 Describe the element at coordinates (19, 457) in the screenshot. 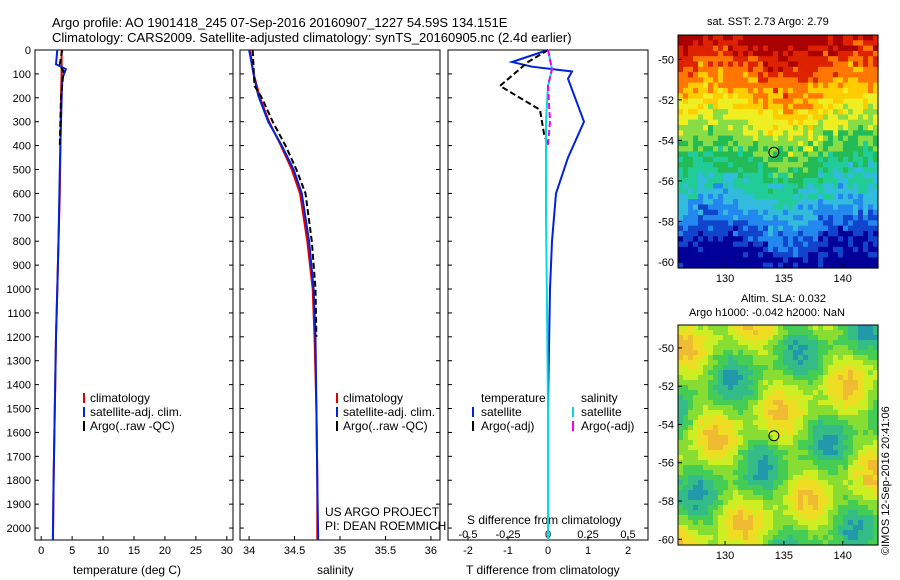

I see `y-tick-label-depth: 1700` at that location.